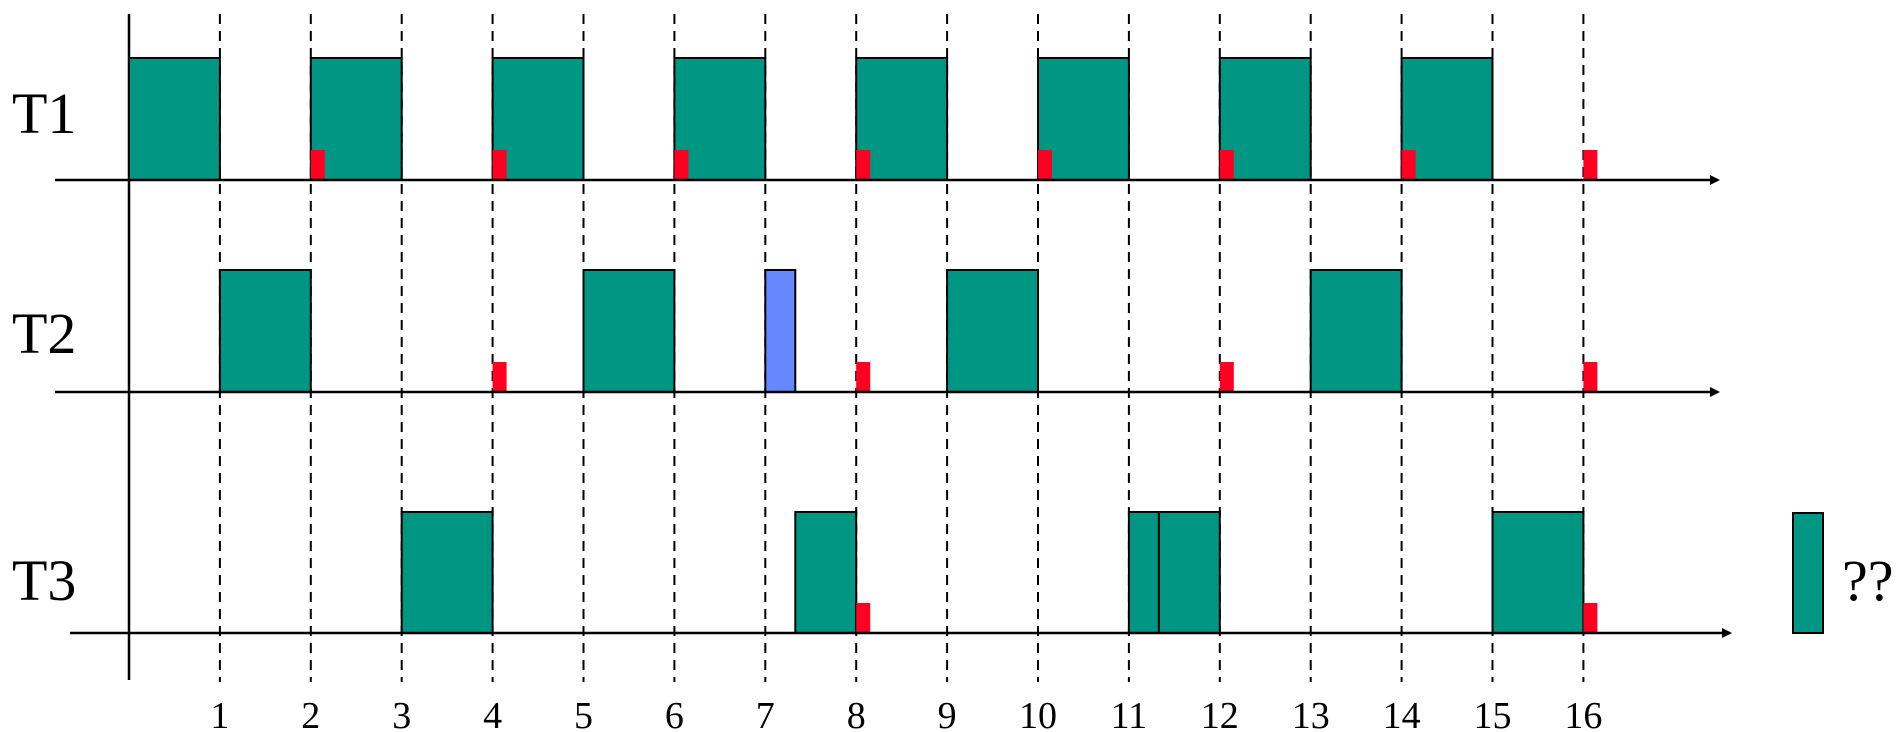  I want to click on t3-job-11.33-12, so click(1189, 572).